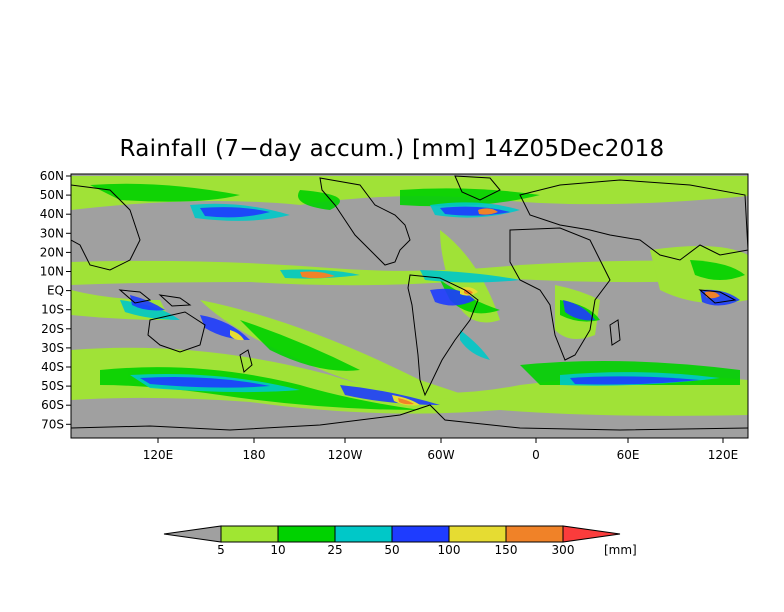  What do you see at coordinates (55, 291) in the screenshot?
I see `lat-label: EQ` at bounding box center [55, 291].